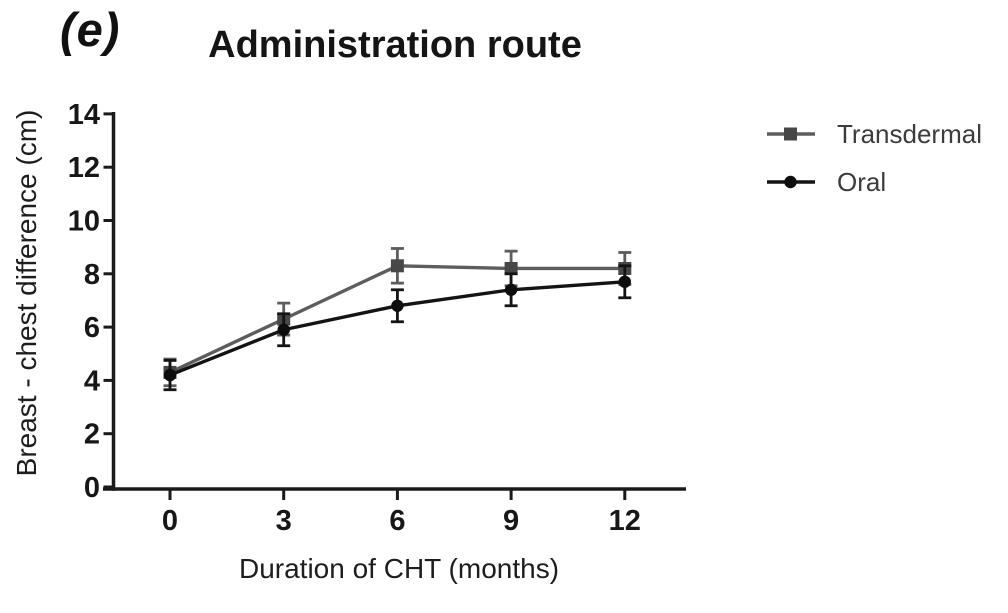 The height and width of the screenshot is (613, 1008). I want to click on y-axis-ticks, so click(108, 300).